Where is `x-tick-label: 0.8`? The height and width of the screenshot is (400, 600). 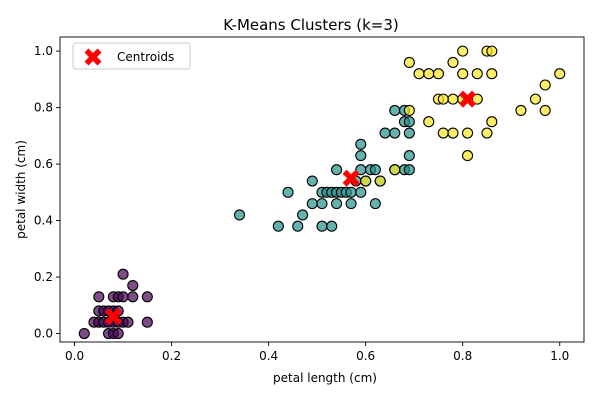
x-tick-label: 0.8 is located at coordinates (462, 356).